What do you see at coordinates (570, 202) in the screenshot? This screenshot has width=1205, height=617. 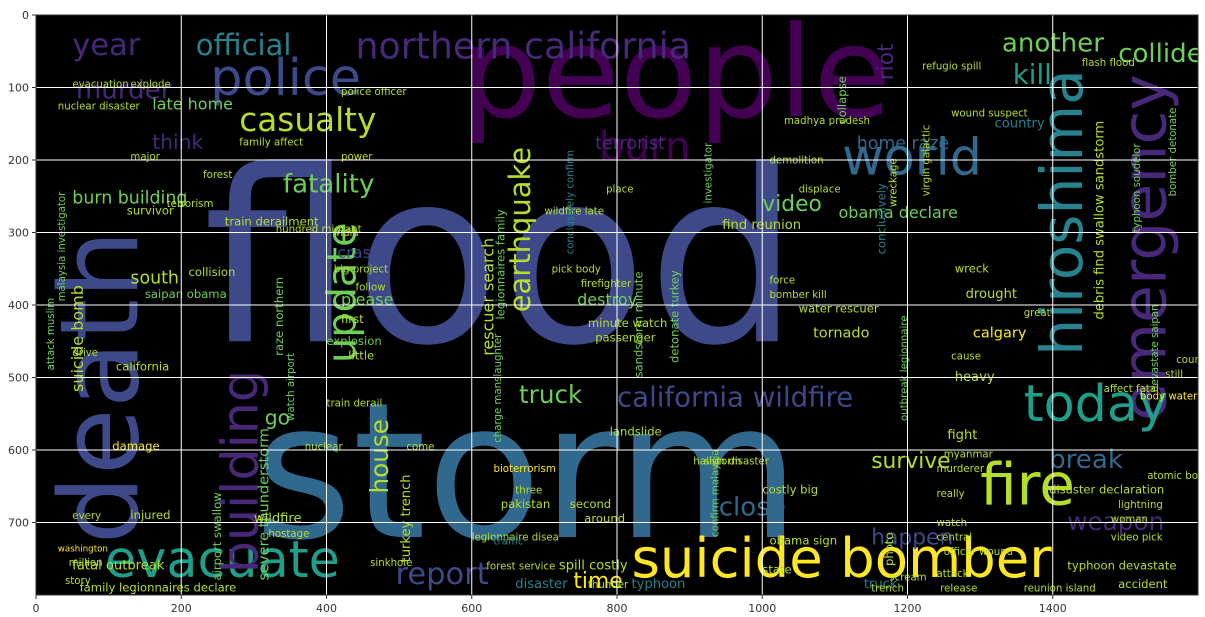 I see `word-conclusively-confirm: conclusively confirm` at bounding box center [570, 202].